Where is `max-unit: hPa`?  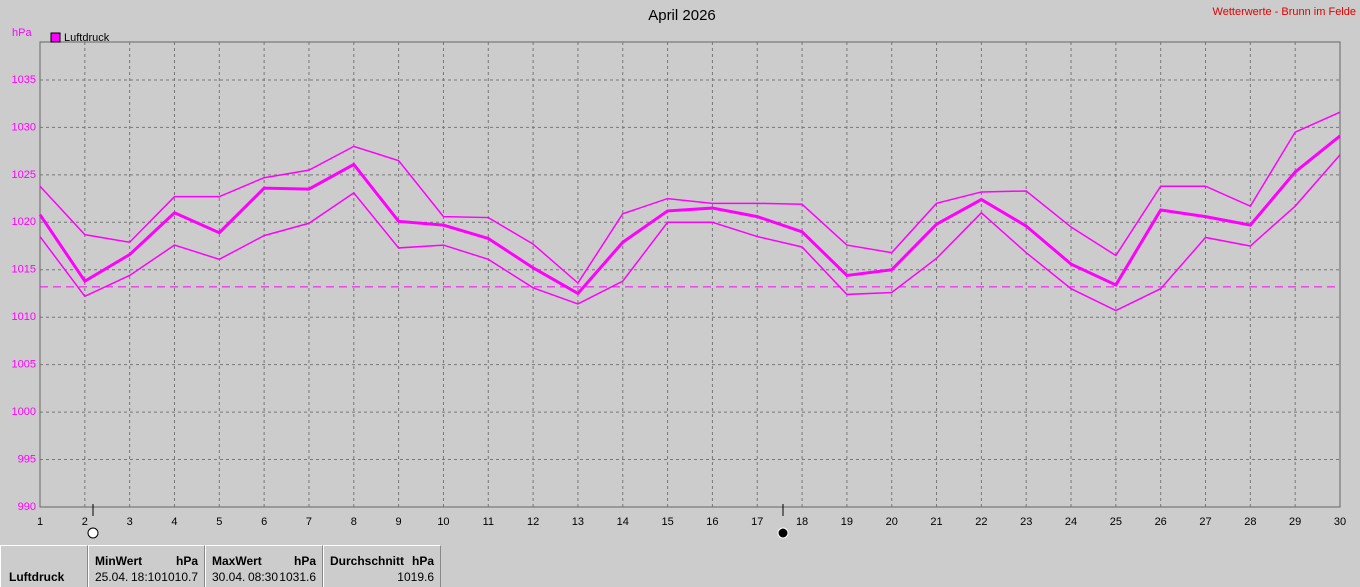 max-unit: hPa is located at coordinates (304, 561).